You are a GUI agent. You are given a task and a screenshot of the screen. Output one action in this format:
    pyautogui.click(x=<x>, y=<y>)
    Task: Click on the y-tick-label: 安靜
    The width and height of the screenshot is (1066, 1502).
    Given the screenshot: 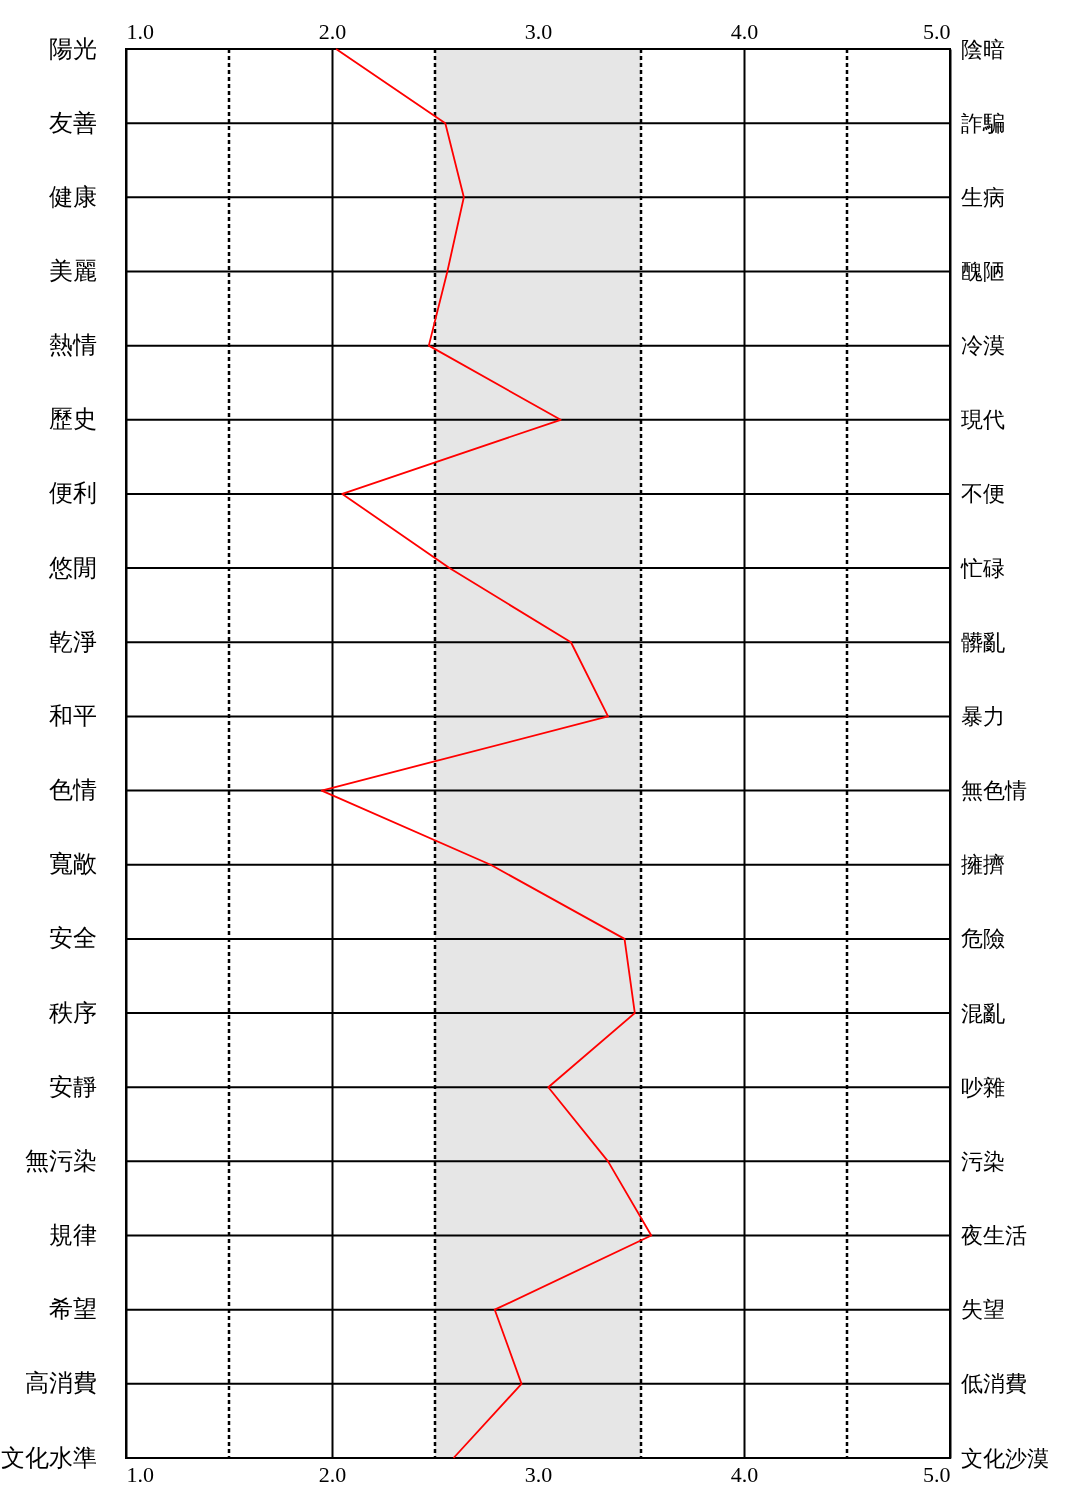 What is the action you would take?
    pyautogui.click(x=72, y=1086)
    